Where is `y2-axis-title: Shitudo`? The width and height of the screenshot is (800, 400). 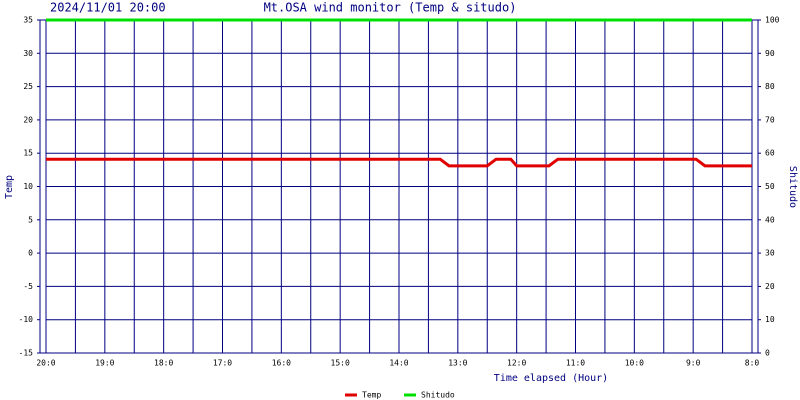 y2-axis-title: Shitudo is located at coordinates (792, 187).